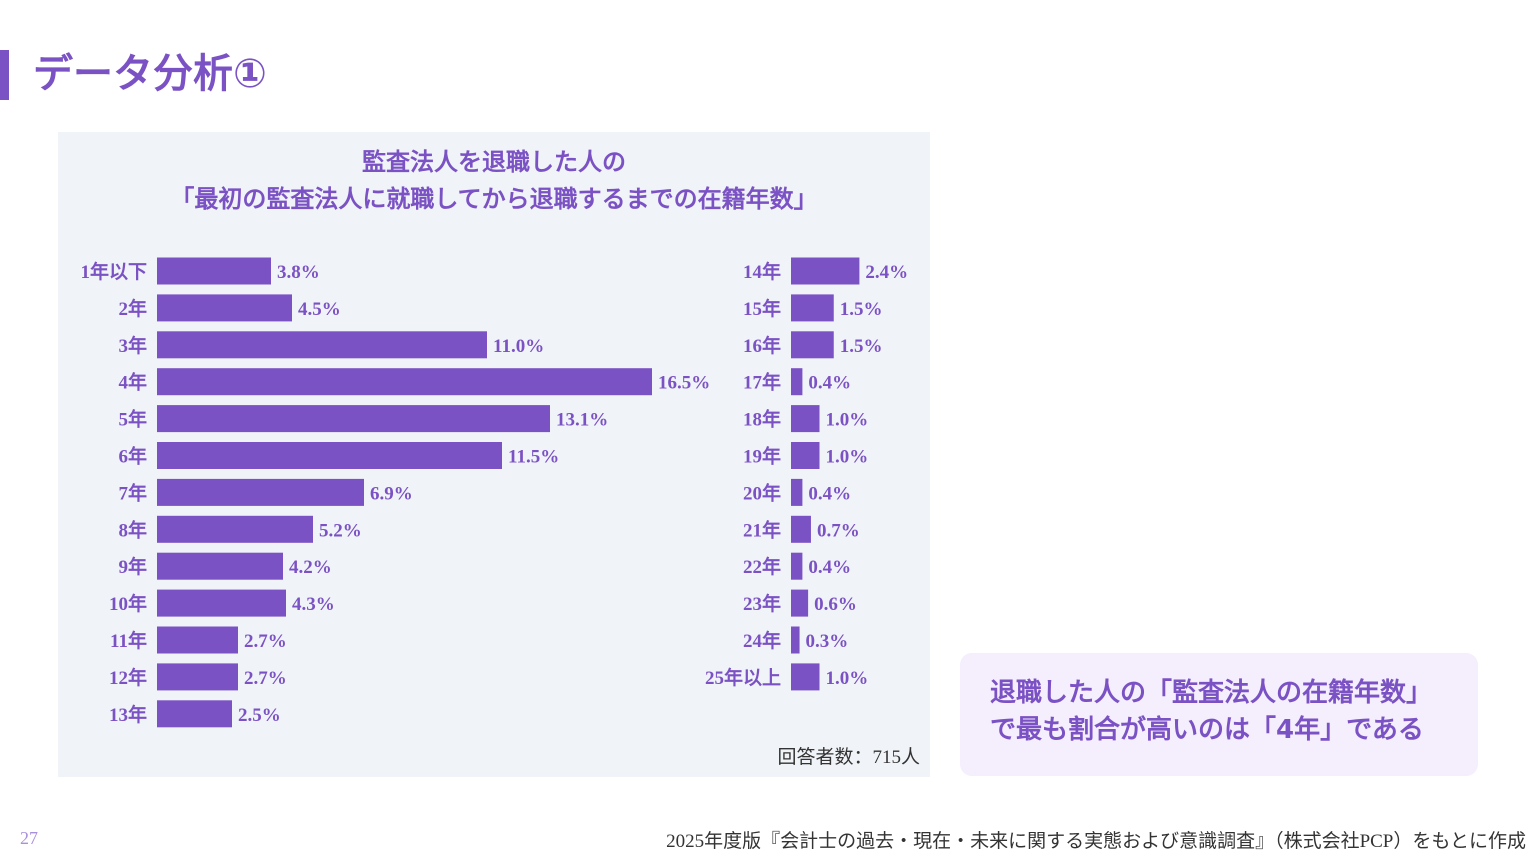  What do you see at coordinates (197, 677) in the screenshot?
I see `bar-12年` at bounding box center [197, 677].